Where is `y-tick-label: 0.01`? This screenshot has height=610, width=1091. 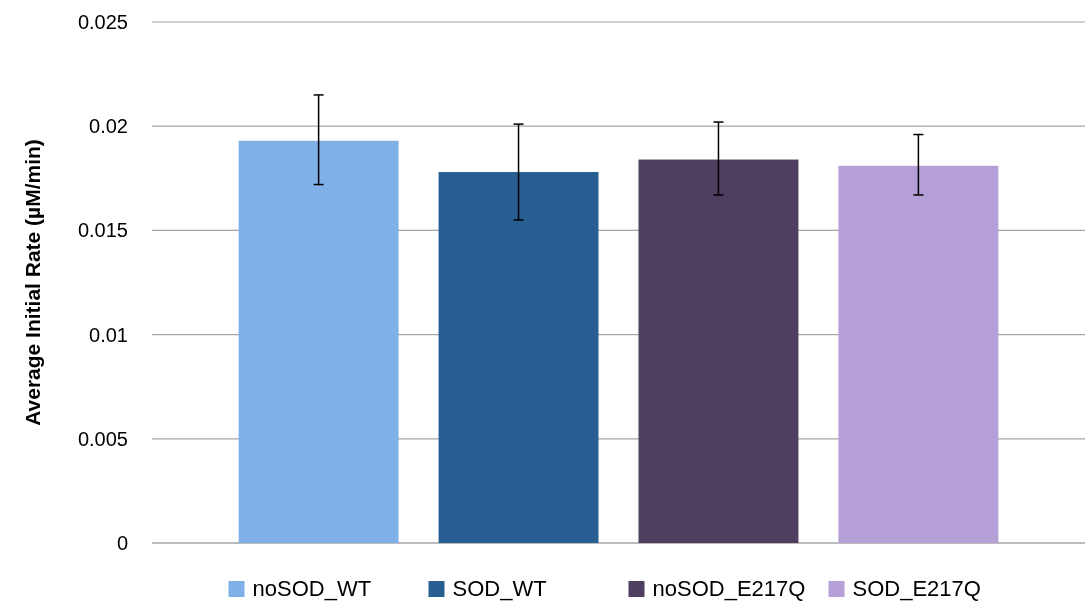 y-tick-label: 0.01 is located at coordinates (108, 334).